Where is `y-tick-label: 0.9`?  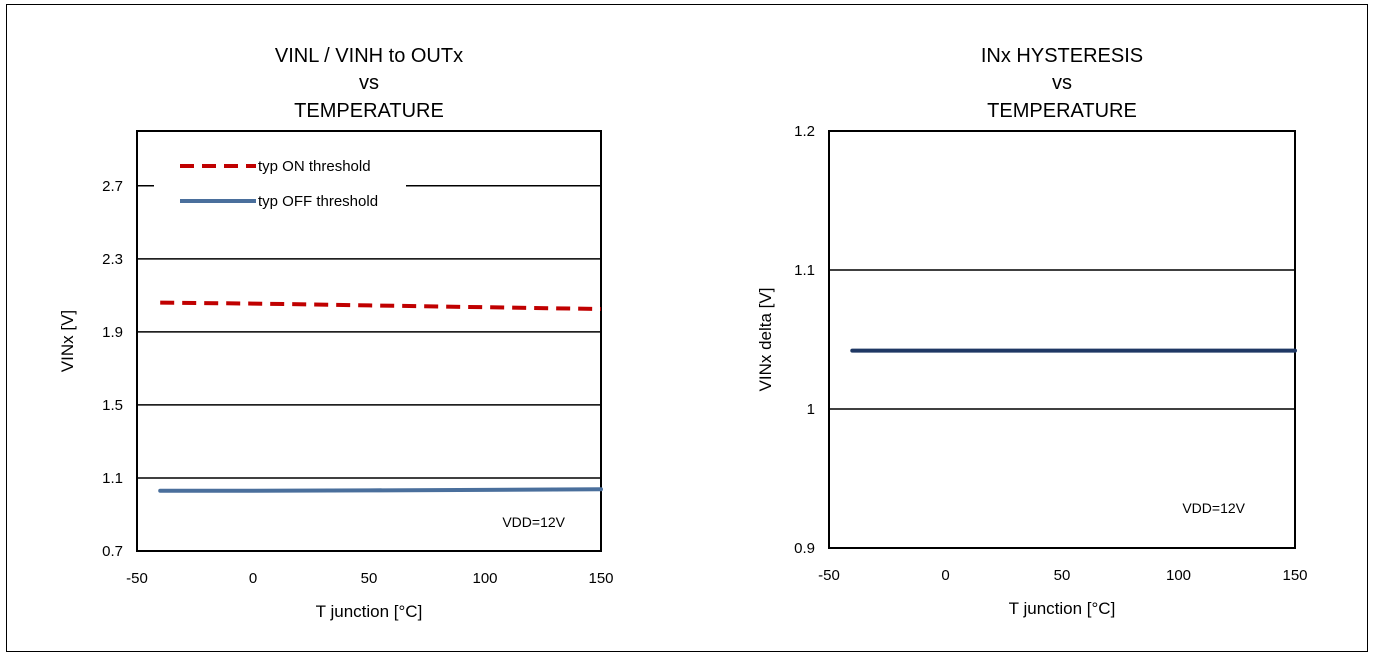
y-tick-label: 0.9 is located at coordinates (804, 548).